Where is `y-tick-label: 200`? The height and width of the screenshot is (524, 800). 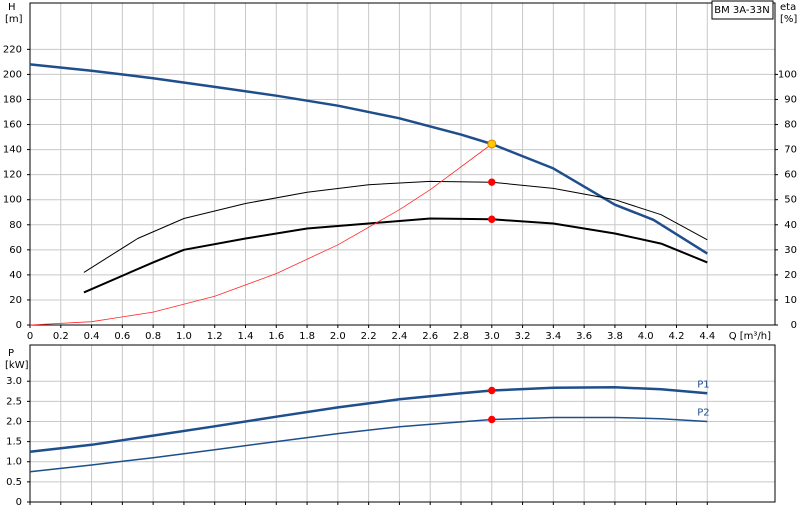 y-tick-label: 200 is located at coordinates (12, 74).